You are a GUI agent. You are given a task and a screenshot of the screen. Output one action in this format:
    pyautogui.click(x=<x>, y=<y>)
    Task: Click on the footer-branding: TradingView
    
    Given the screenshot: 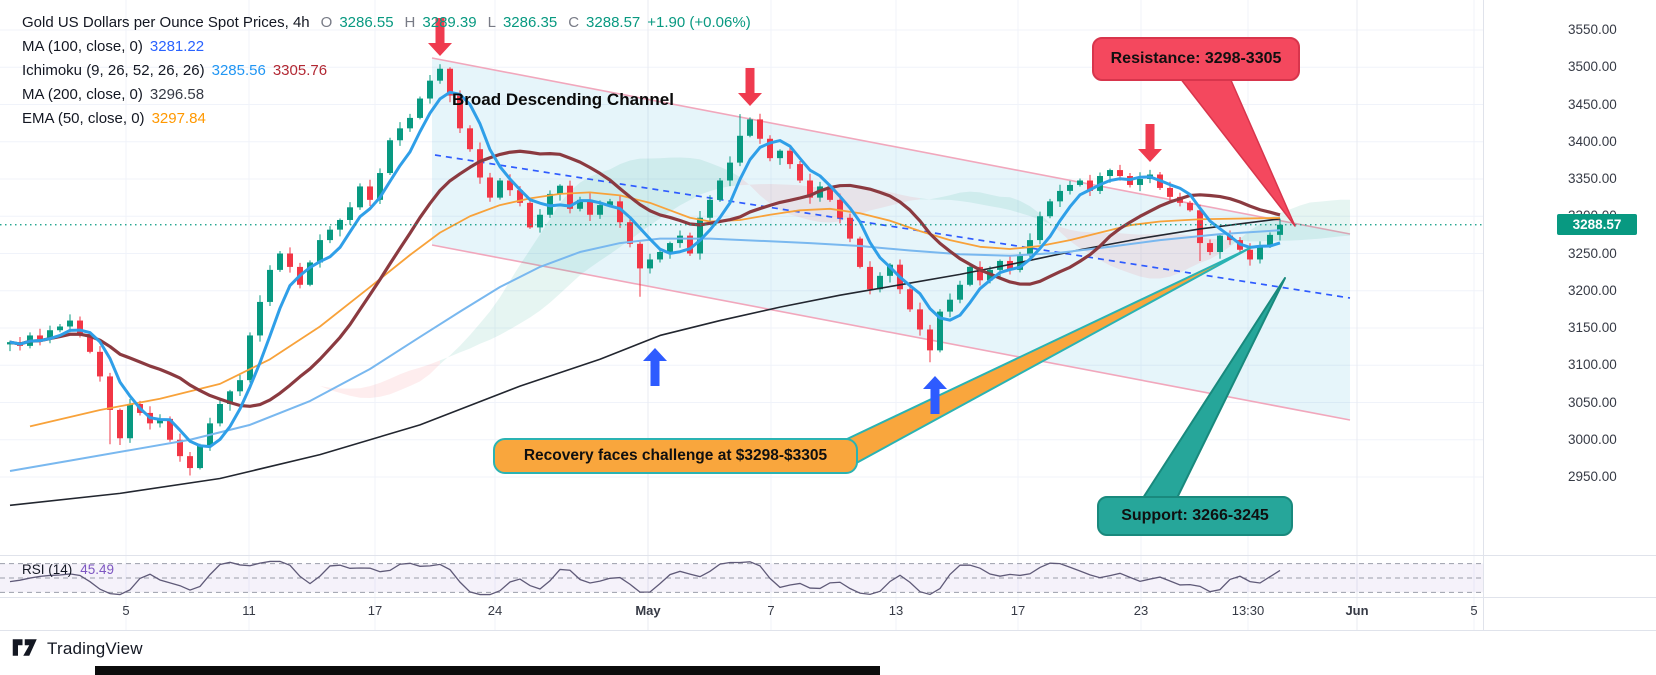 What is the action you would take?
    pyautogui.click(x=77, y=649)
    